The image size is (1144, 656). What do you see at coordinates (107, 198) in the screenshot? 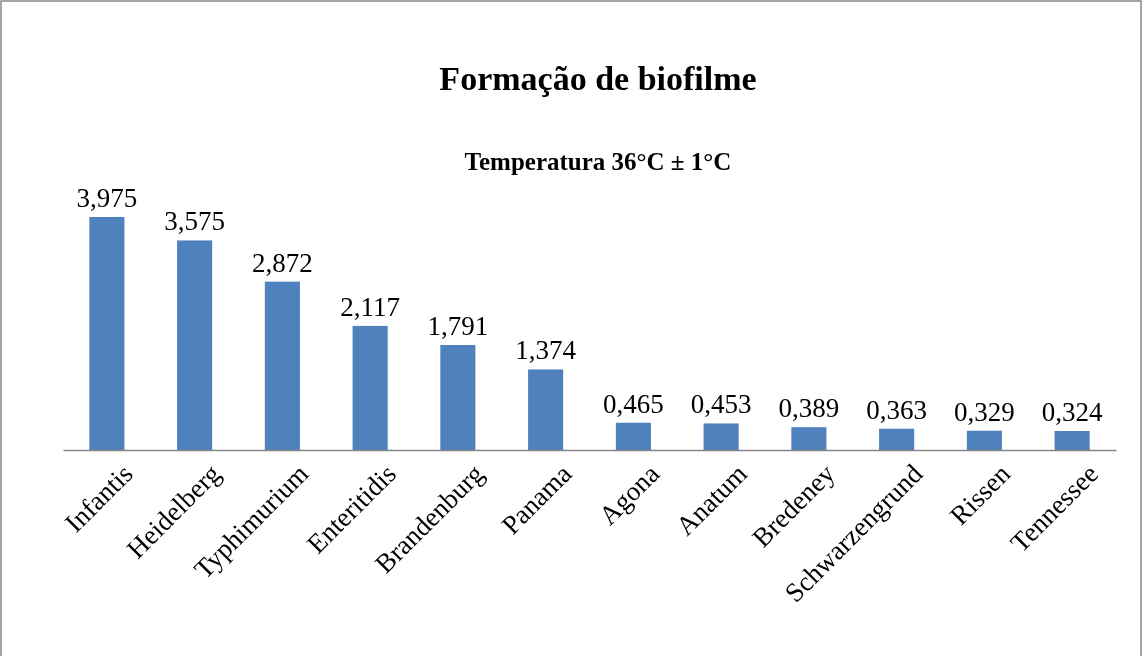
I see `data-label: 3,975` at bounding box center [107, 198].